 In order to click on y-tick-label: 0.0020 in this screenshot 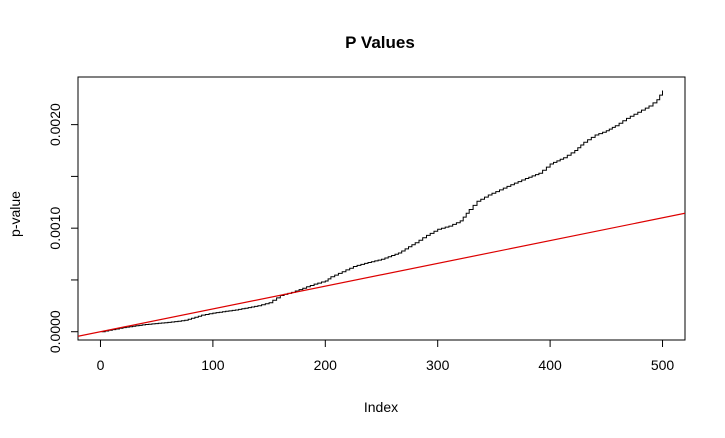, I will do `click(55, 124)`.